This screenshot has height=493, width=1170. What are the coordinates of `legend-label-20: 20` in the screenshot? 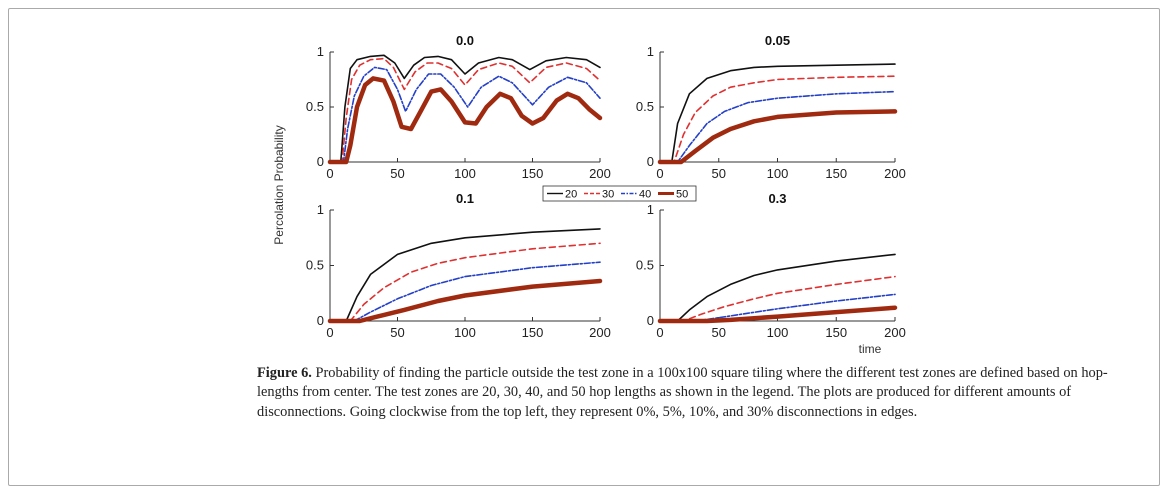 It's located at (571, 195).